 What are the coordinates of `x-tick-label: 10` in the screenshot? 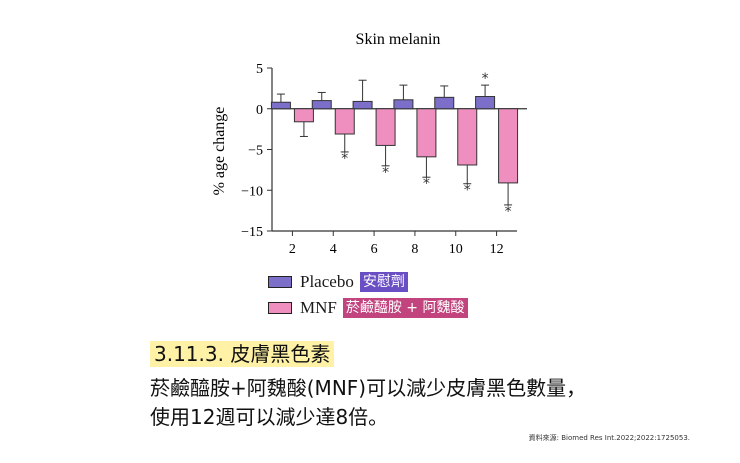 It's located at (456, 249).